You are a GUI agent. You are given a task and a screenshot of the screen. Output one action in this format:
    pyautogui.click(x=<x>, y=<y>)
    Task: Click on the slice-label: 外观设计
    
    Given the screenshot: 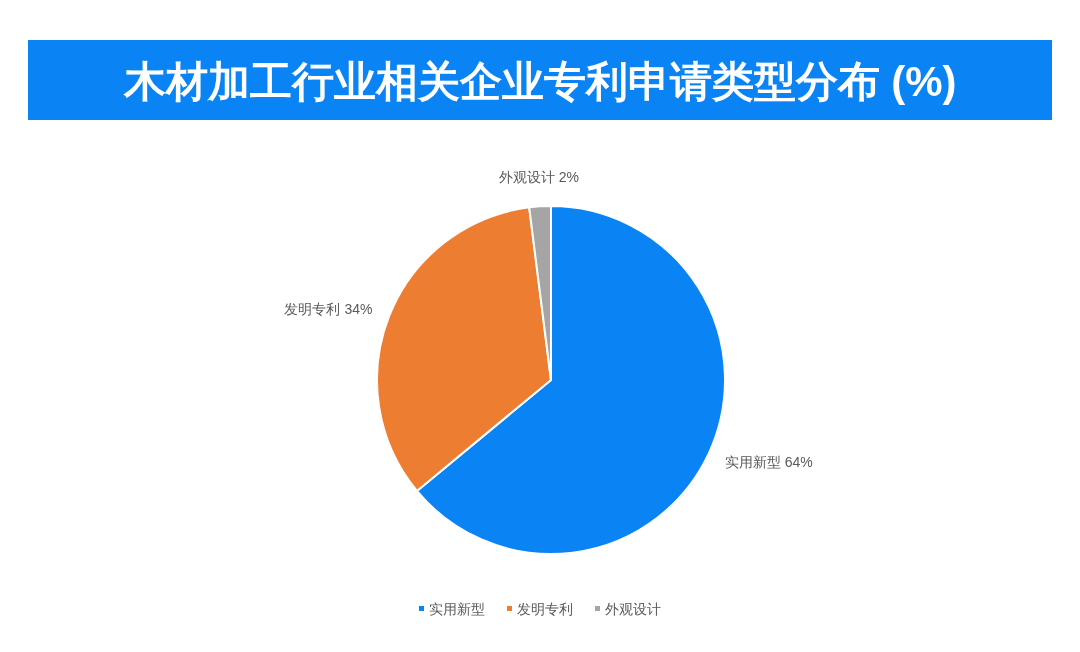 What is the action you would take?
    pyautogui.click(x=526, y=177)
    